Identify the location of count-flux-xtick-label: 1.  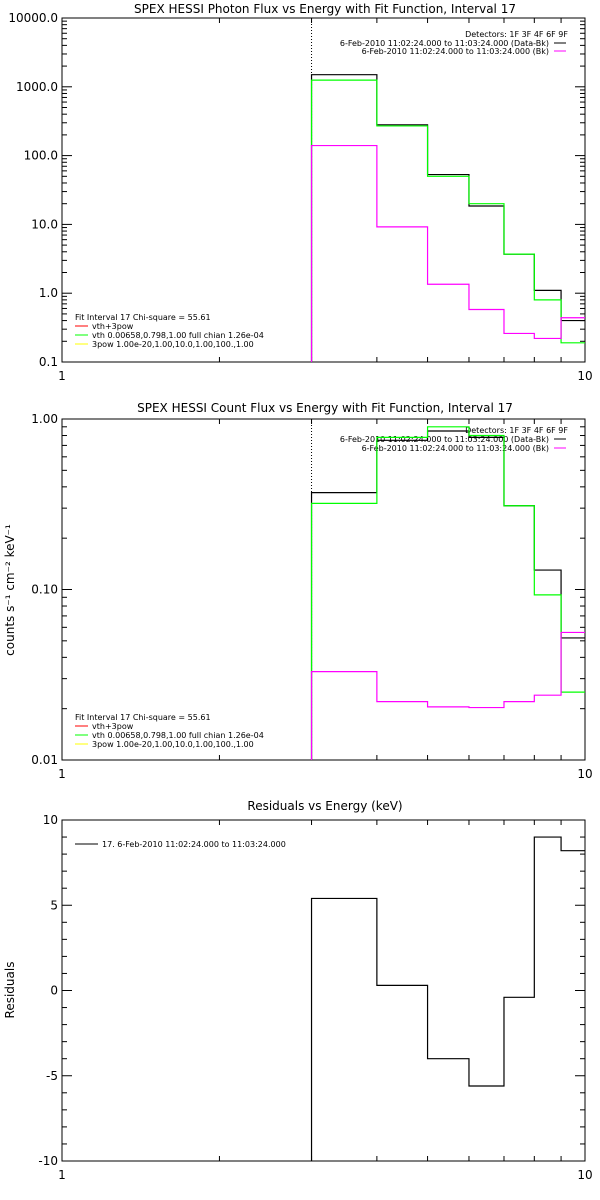
(62, 774).